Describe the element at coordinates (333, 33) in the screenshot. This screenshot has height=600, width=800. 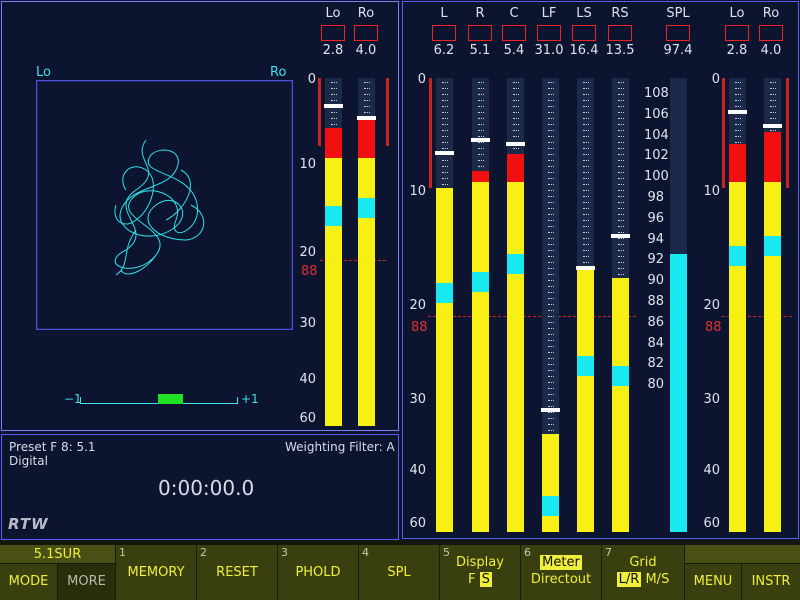
I see `left-meter-over-lo` at that location.